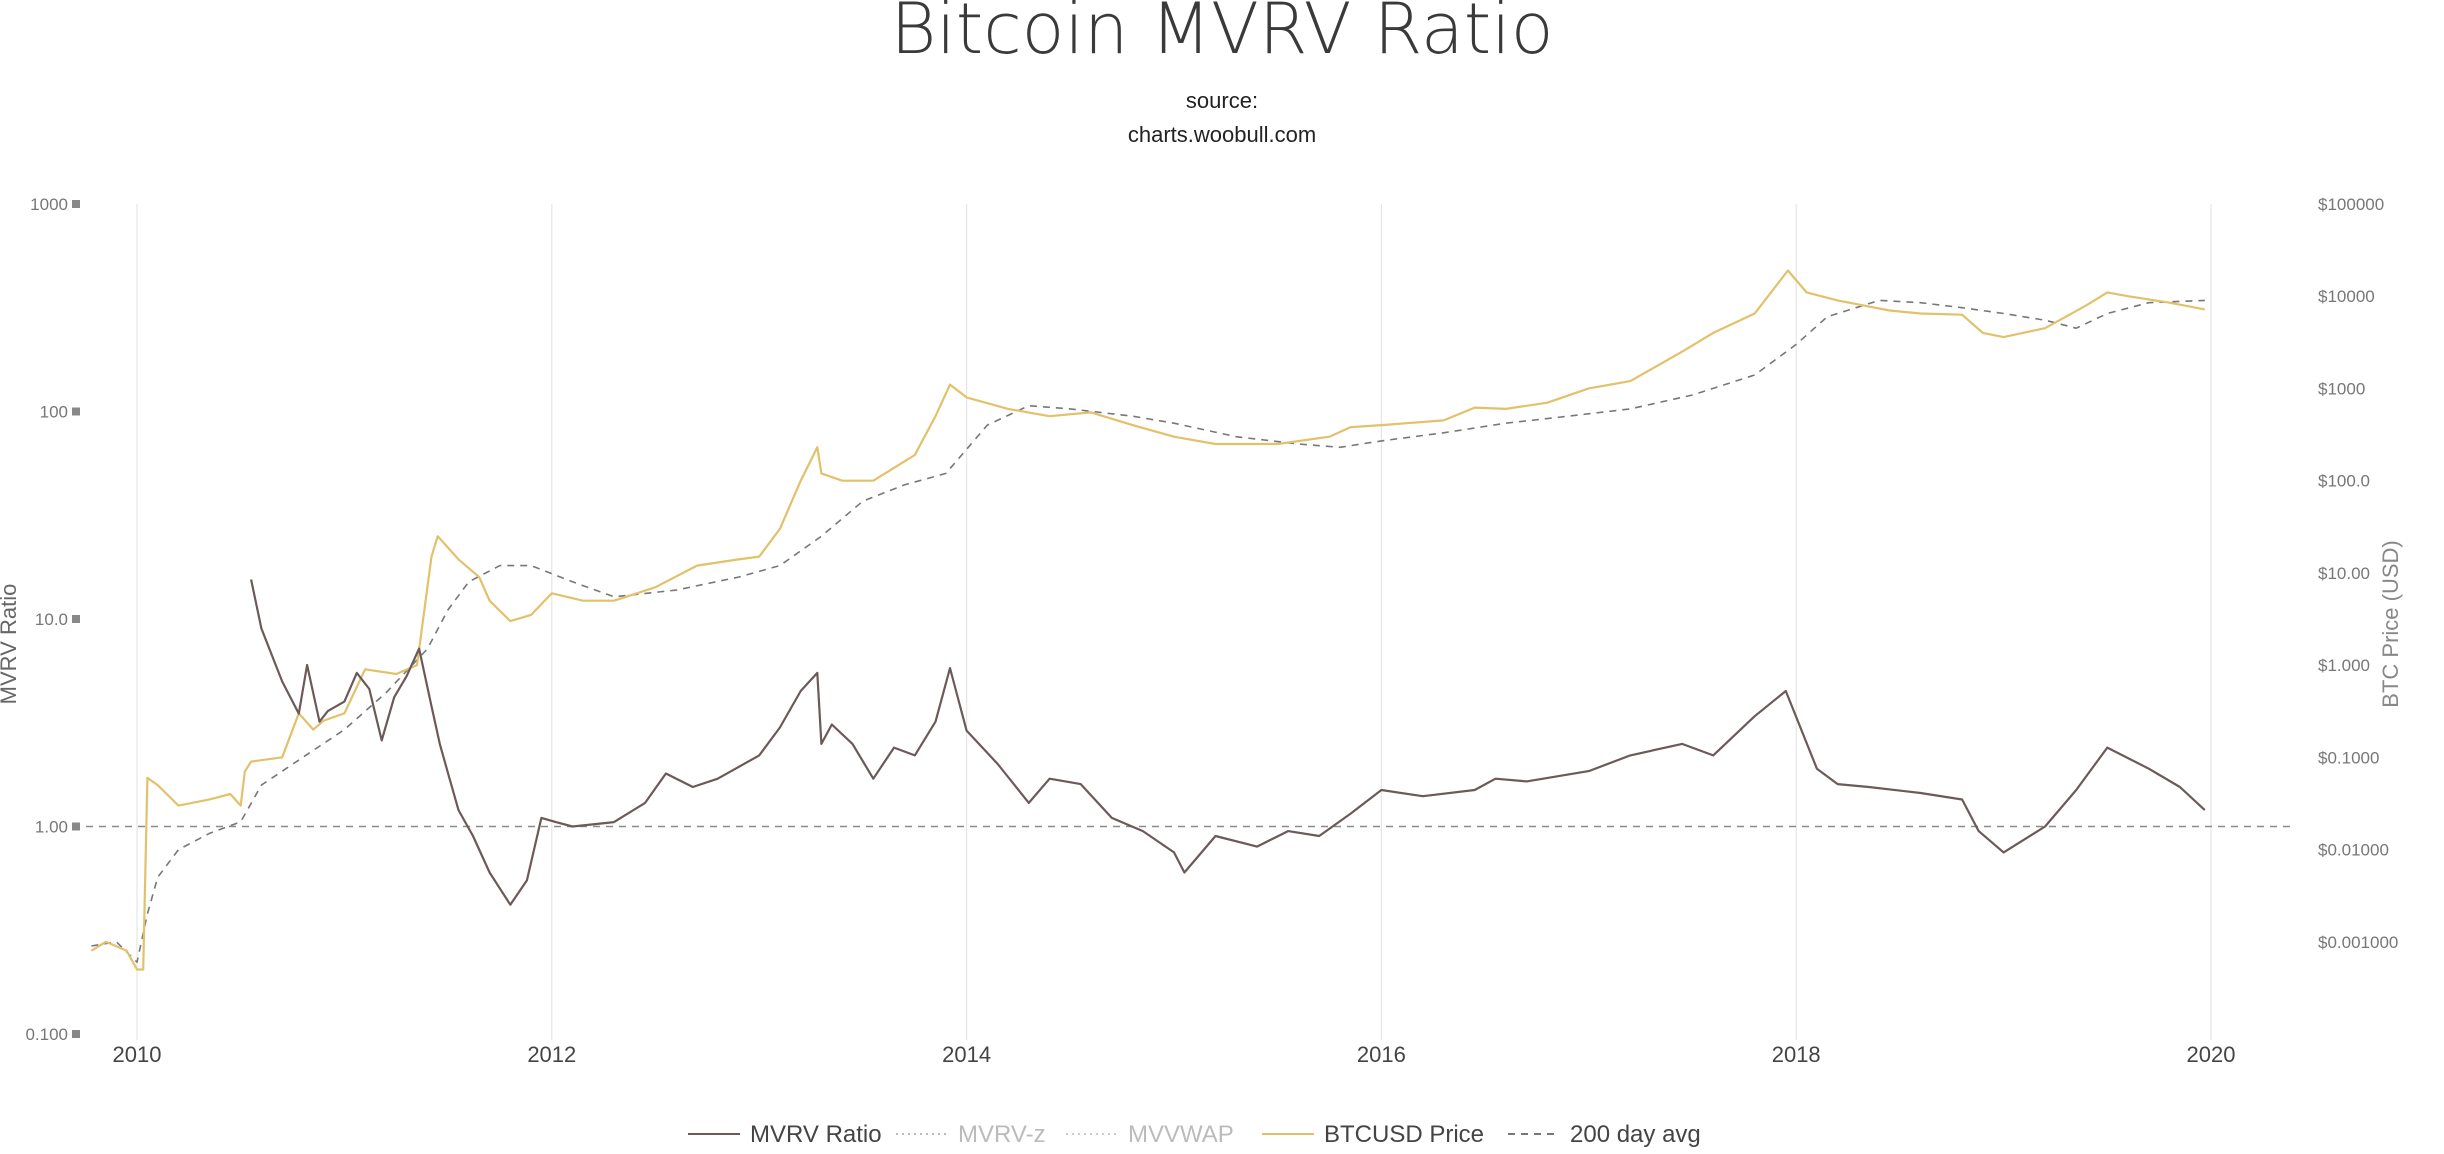 The height and width of the screenshot is (1154, 2444). I want to click on left-y-tick-label: 1.00, so click(51, 827).